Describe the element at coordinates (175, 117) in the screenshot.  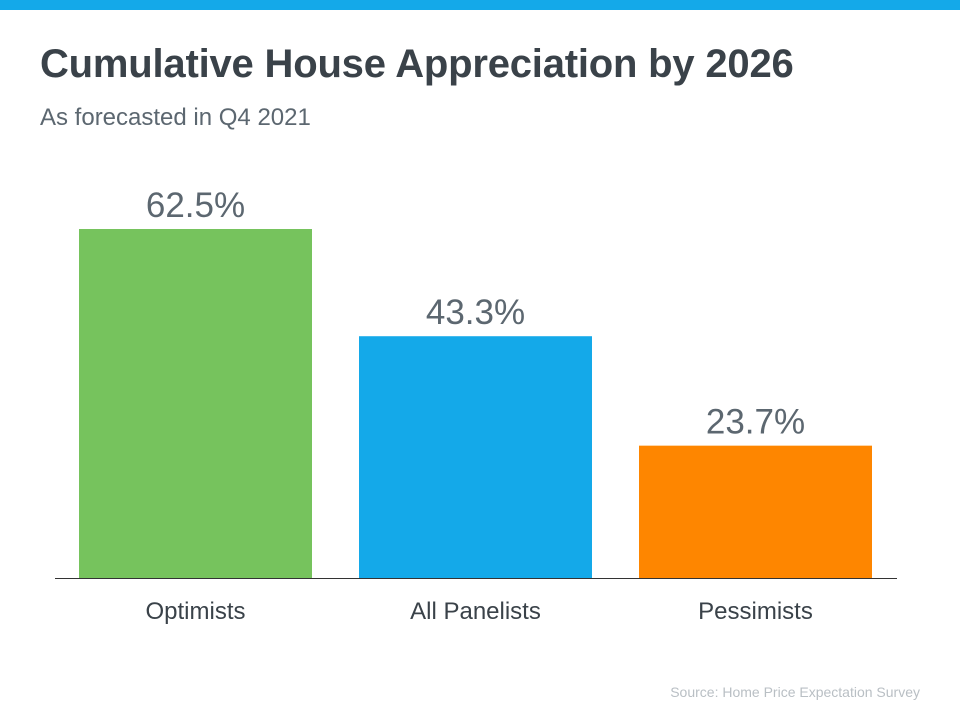
I see `chart-subtitle: As forecasted in Q4 2021` at that location.